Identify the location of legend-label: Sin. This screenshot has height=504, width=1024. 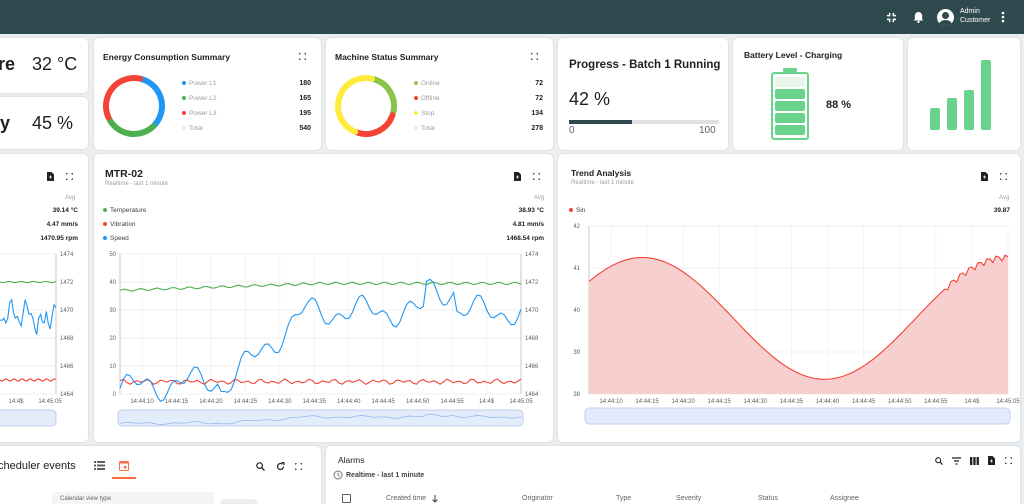
(581, 210).